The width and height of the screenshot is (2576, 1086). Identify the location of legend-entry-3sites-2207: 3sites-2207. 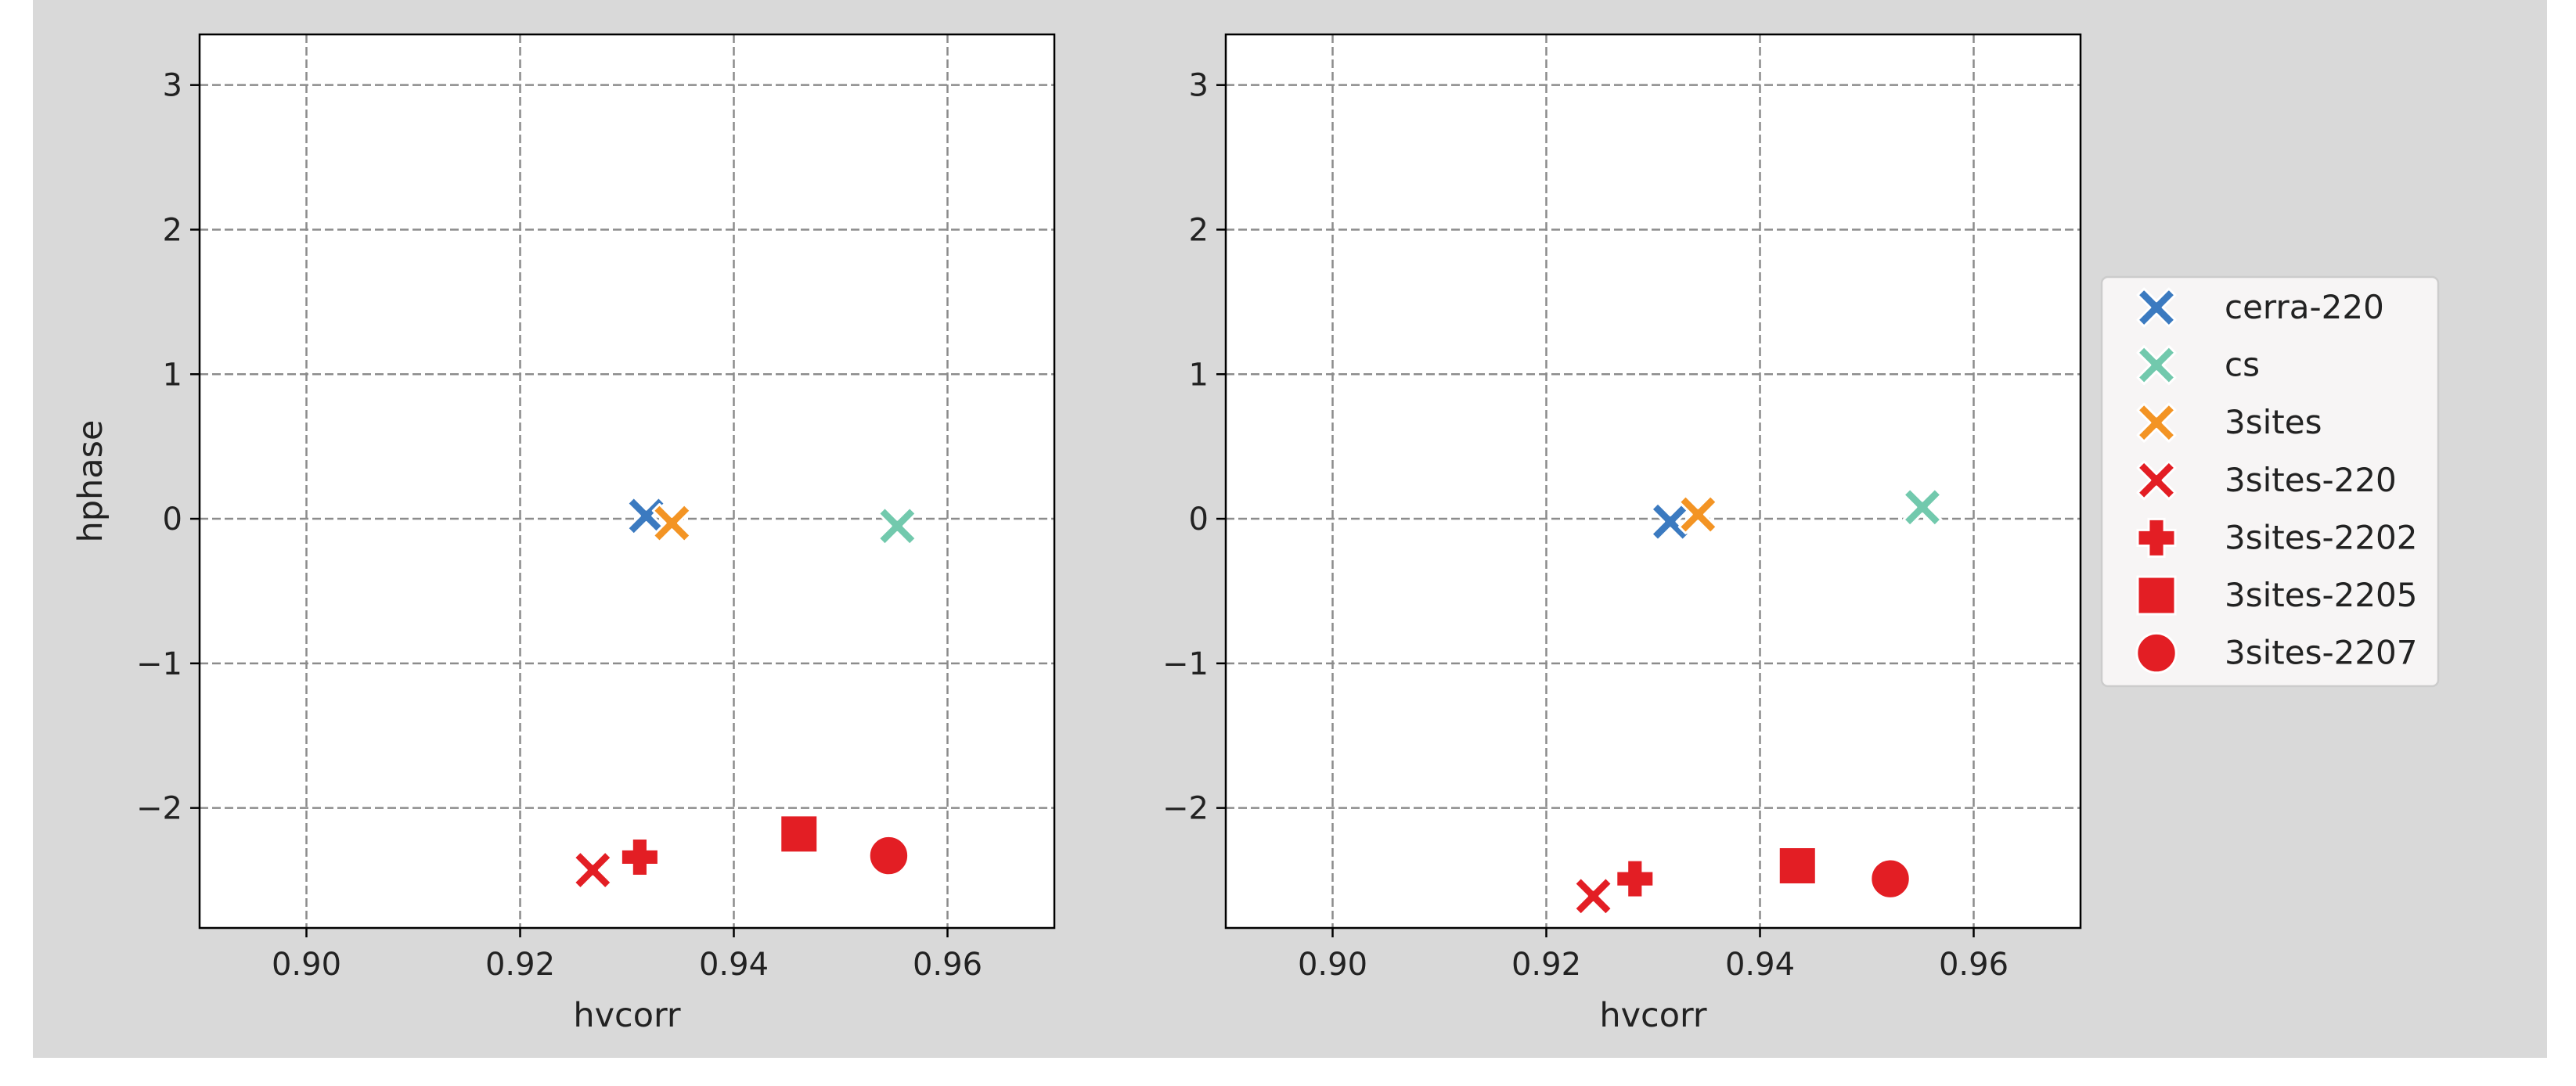
(2276, 652).